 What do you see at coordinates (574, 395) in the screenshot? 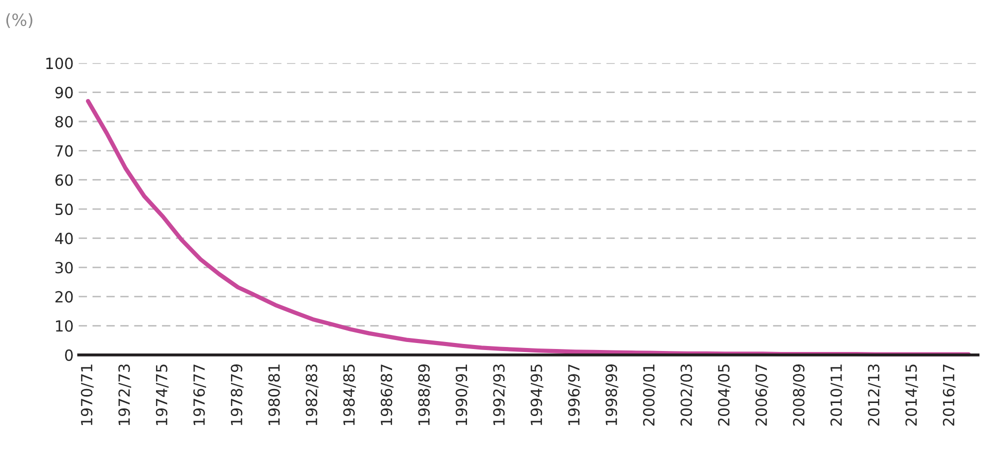
I see `x-tick-label: 1996/97` at bounding box center [574, 395].